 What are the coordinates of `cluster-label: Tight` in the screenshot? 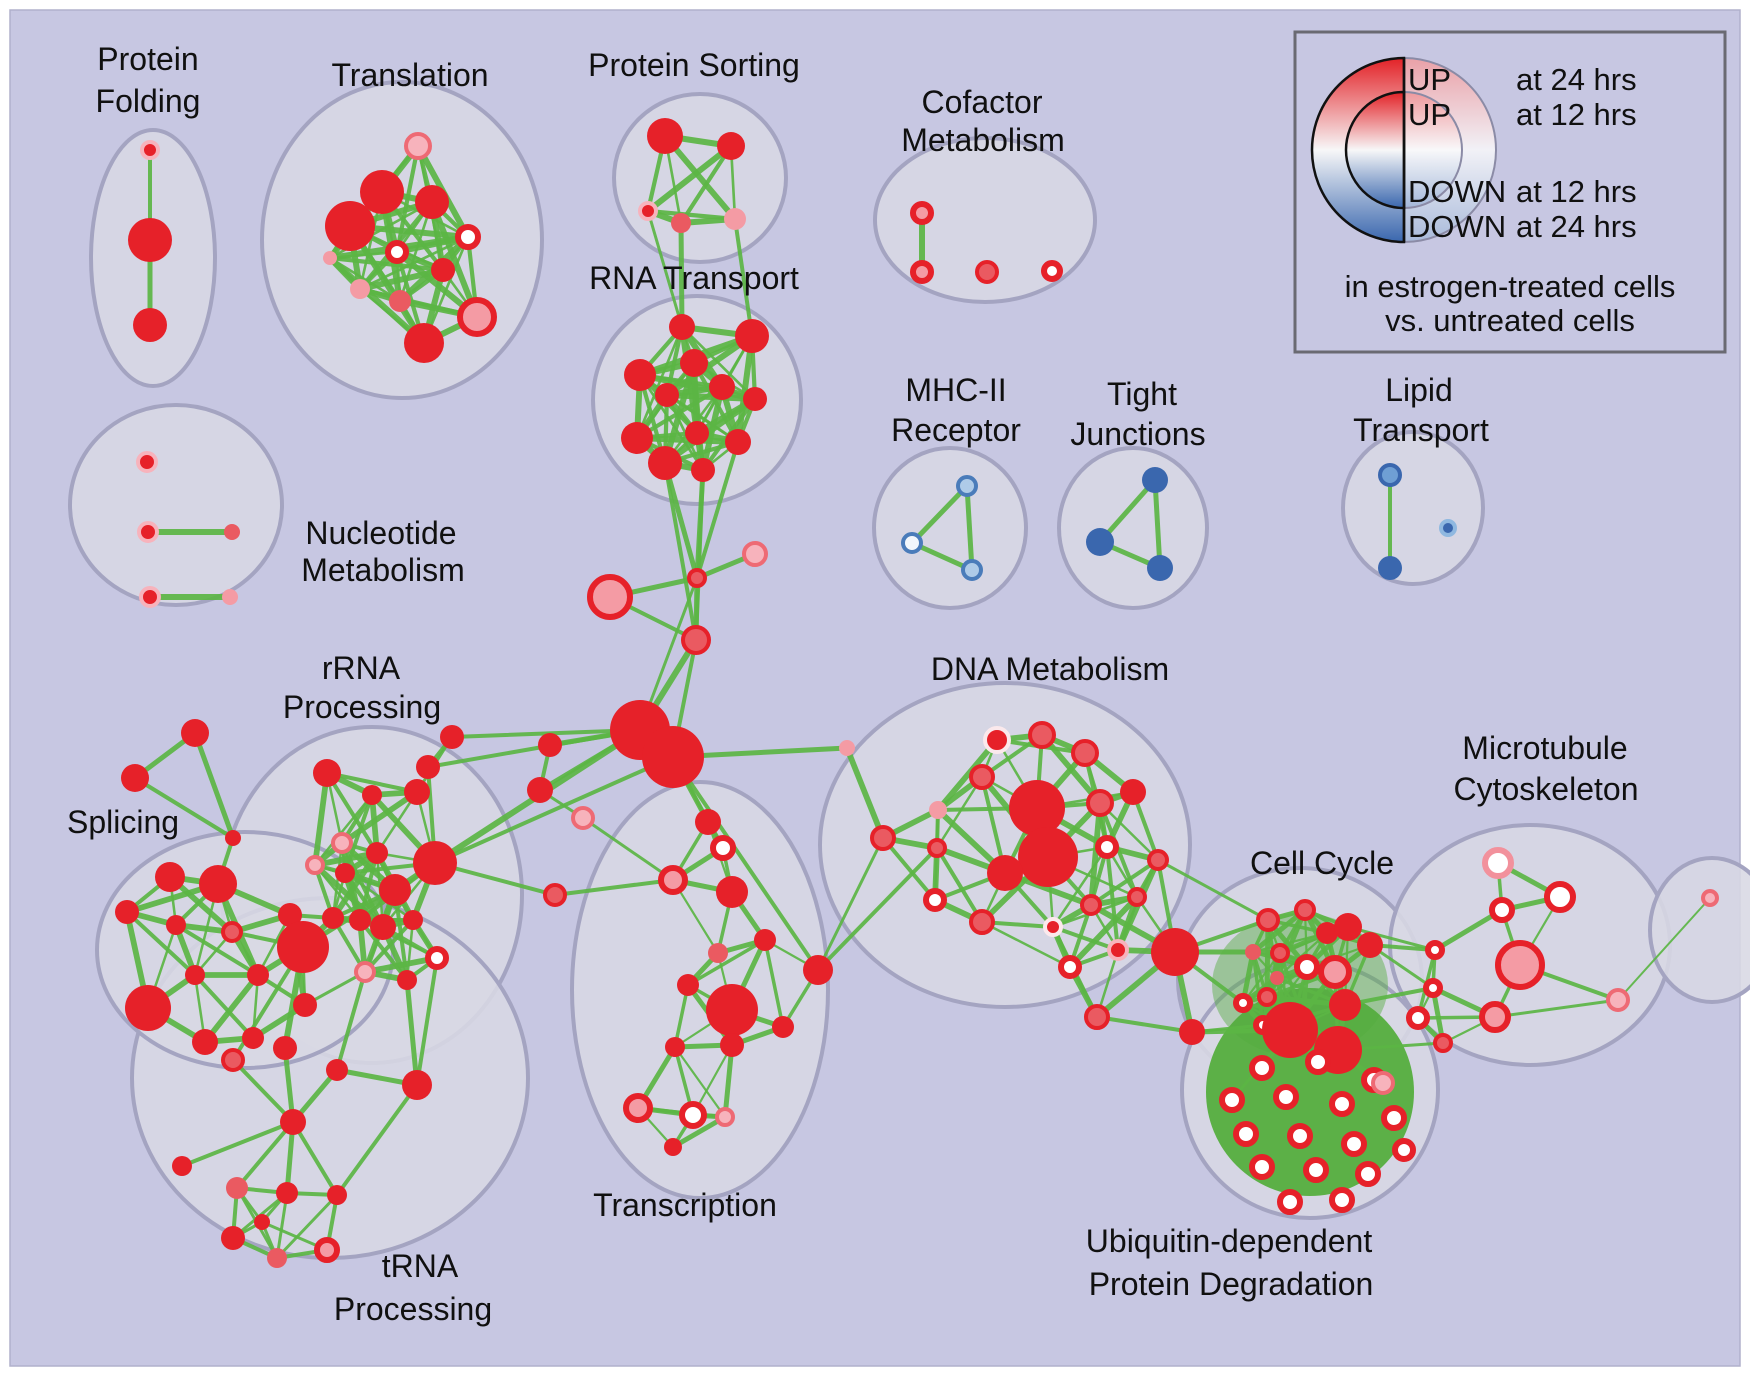 It's located at (1142, 394).